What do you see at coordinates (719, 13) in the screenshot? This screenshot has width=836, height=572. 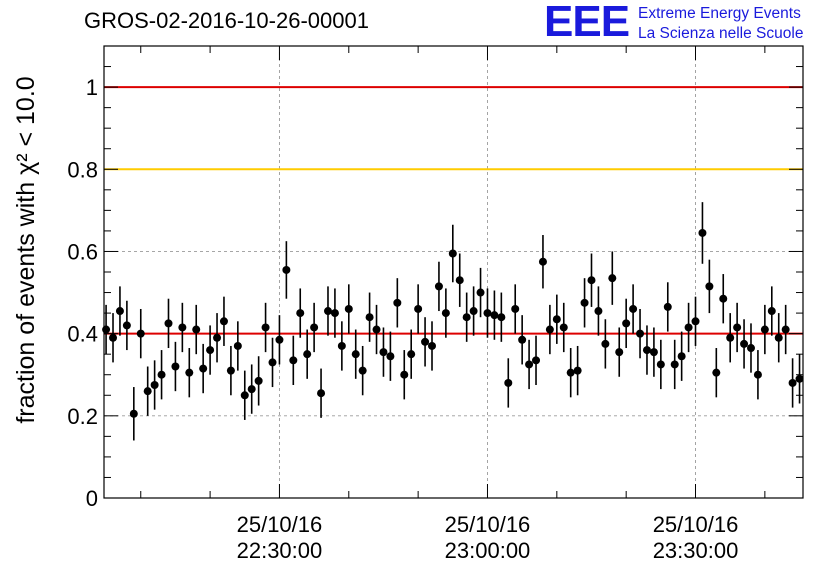 I see `eee-logo-line-1: Extreme Energy Events` at bounding box center [719, 13].